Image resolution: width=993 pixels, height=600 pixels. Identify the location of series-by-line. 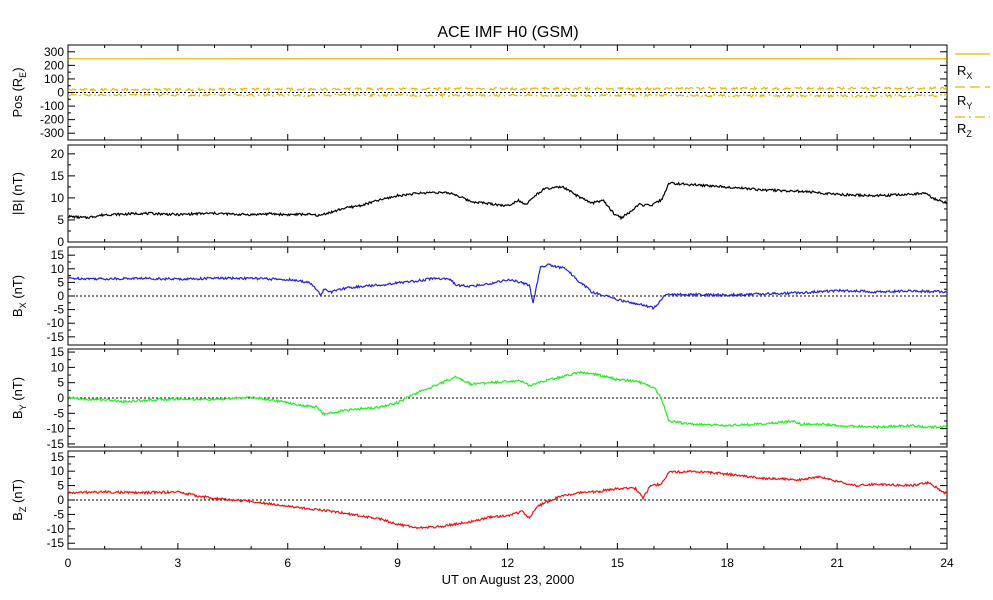
(507, 400).